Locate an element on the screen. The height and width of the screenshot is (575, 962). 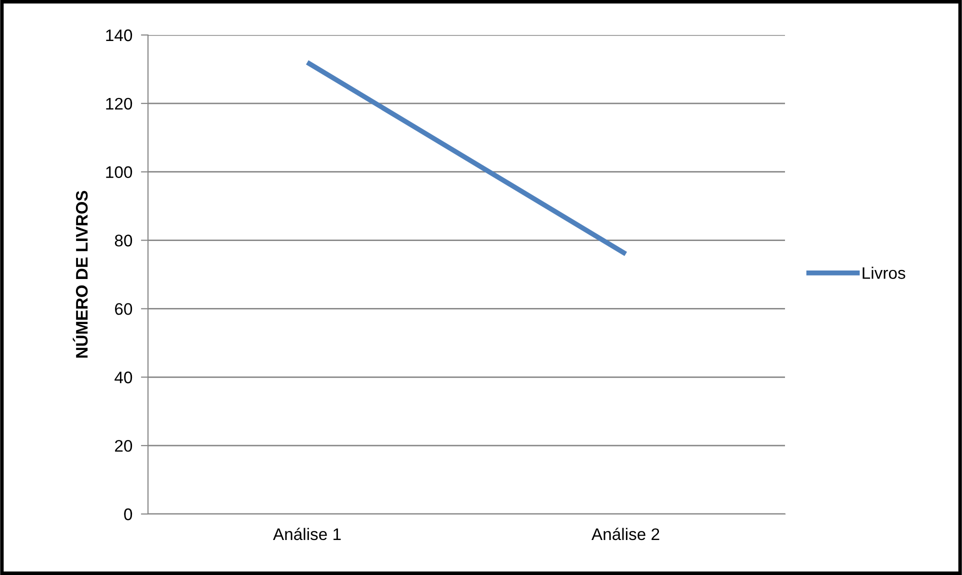
y-tick-label: 100 is located at coordinates (119, 172).